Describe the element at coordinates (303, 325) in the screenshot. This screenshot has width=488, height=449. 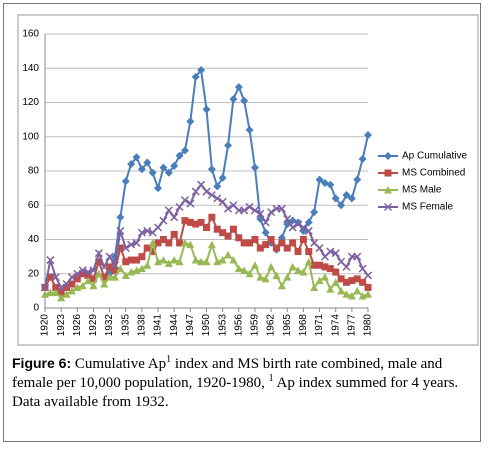
I see `x-tick-label: 1968` at that location.